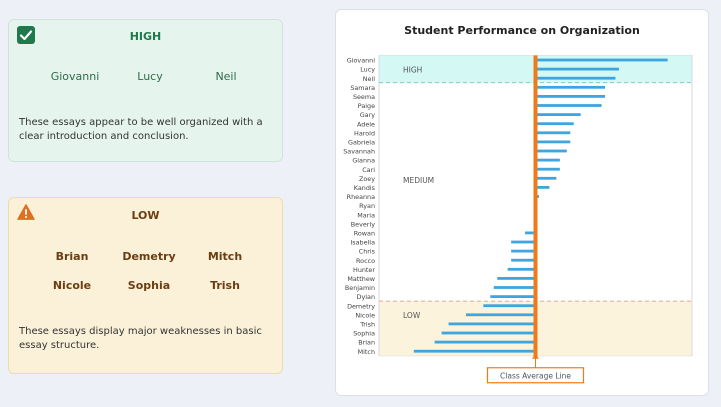 The image size is (721, 407). Describe the element at coordinates (362, 88) in the screenshot. I see `category-label: Samara` at that location.